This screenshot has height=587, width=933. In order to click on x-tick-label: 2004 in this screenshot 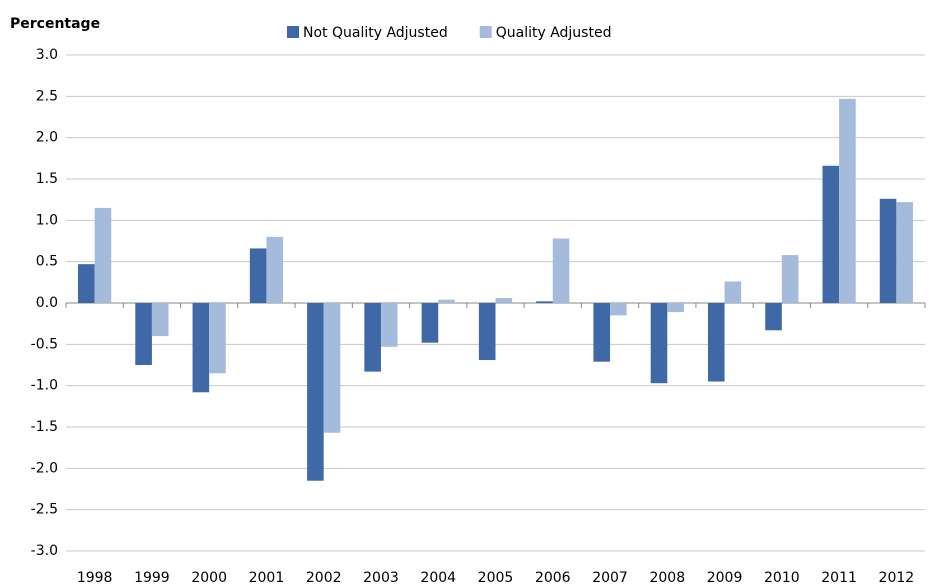, I will do `click(438, 578)`.